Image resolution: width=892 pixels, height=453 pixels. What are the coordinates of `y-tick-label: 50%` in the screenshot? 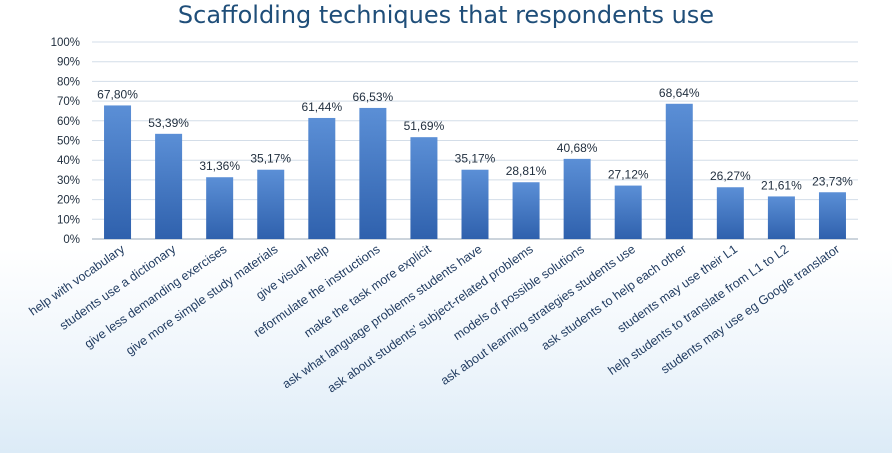 It's located at (68, 142).